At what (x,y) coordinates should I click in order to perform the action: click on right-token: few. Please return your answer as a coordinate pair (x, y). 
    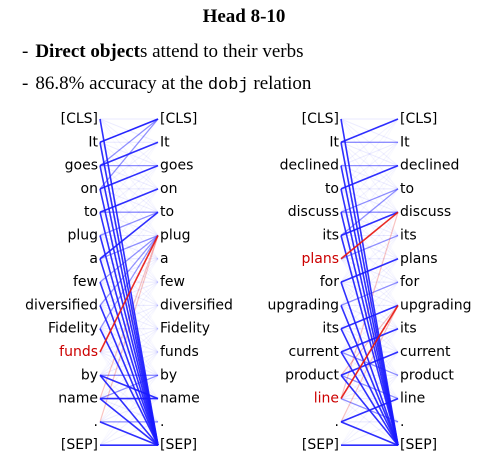
    Looking at the image, I should click on (172, 282).